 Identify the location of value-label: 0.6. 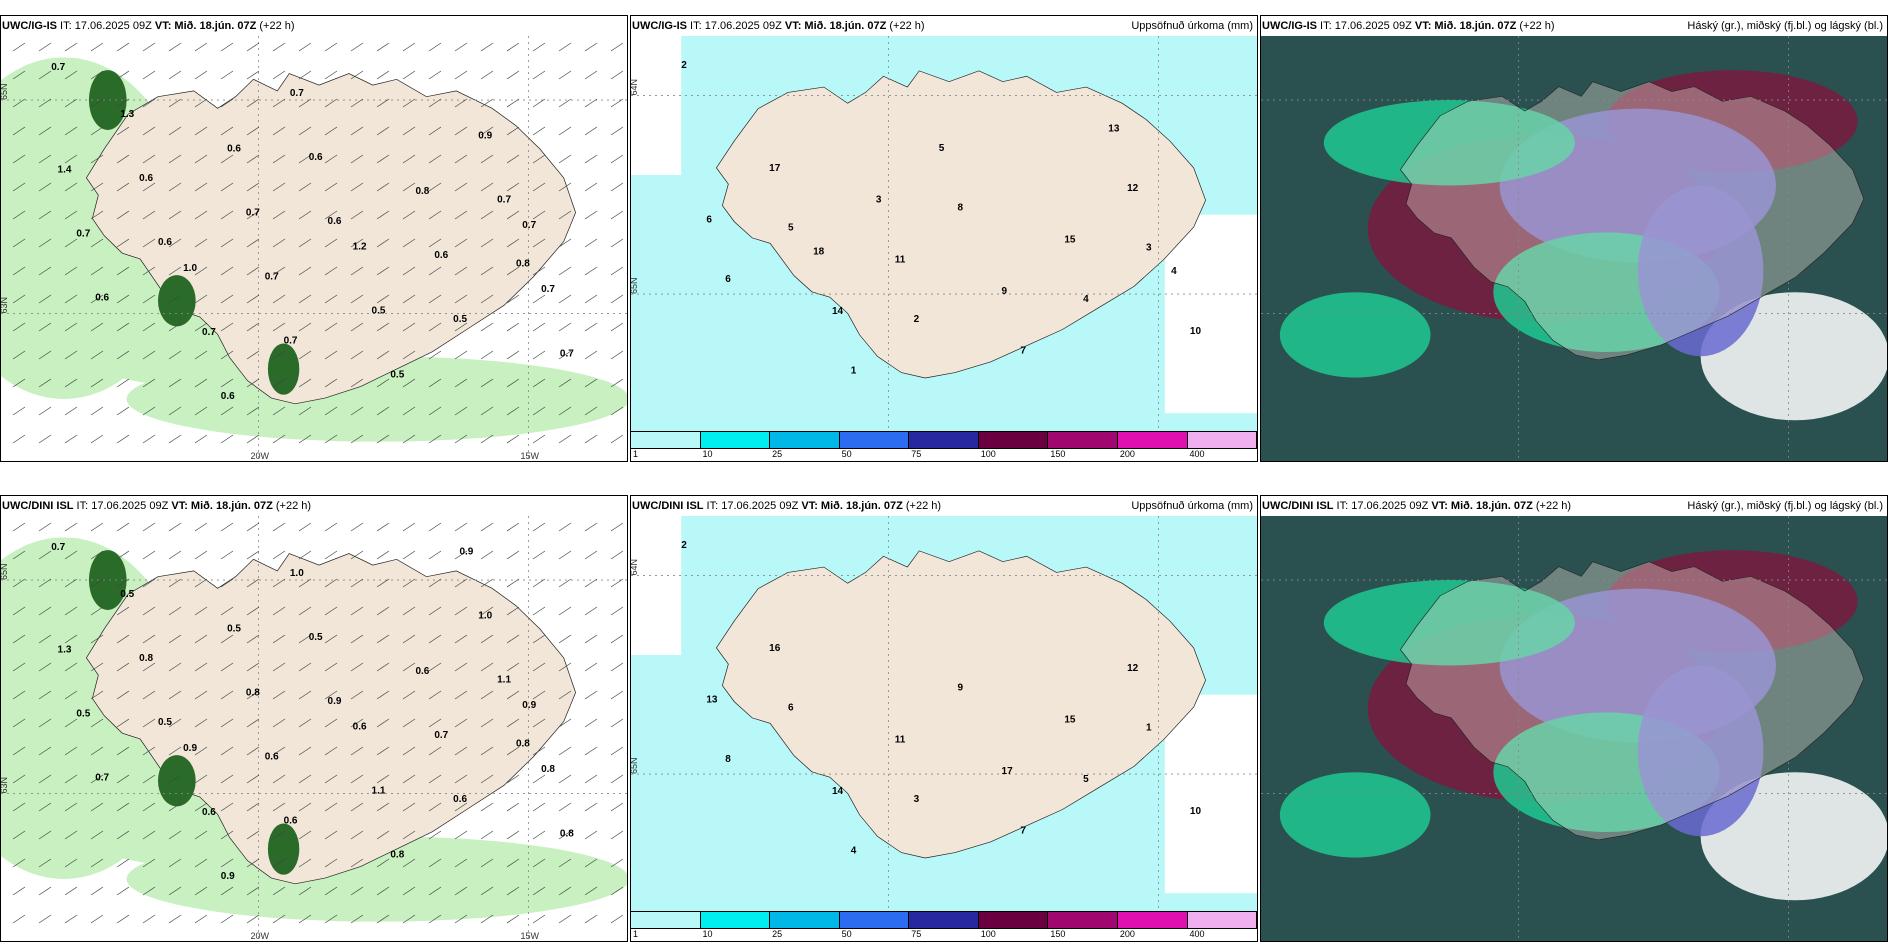
(441, 255).